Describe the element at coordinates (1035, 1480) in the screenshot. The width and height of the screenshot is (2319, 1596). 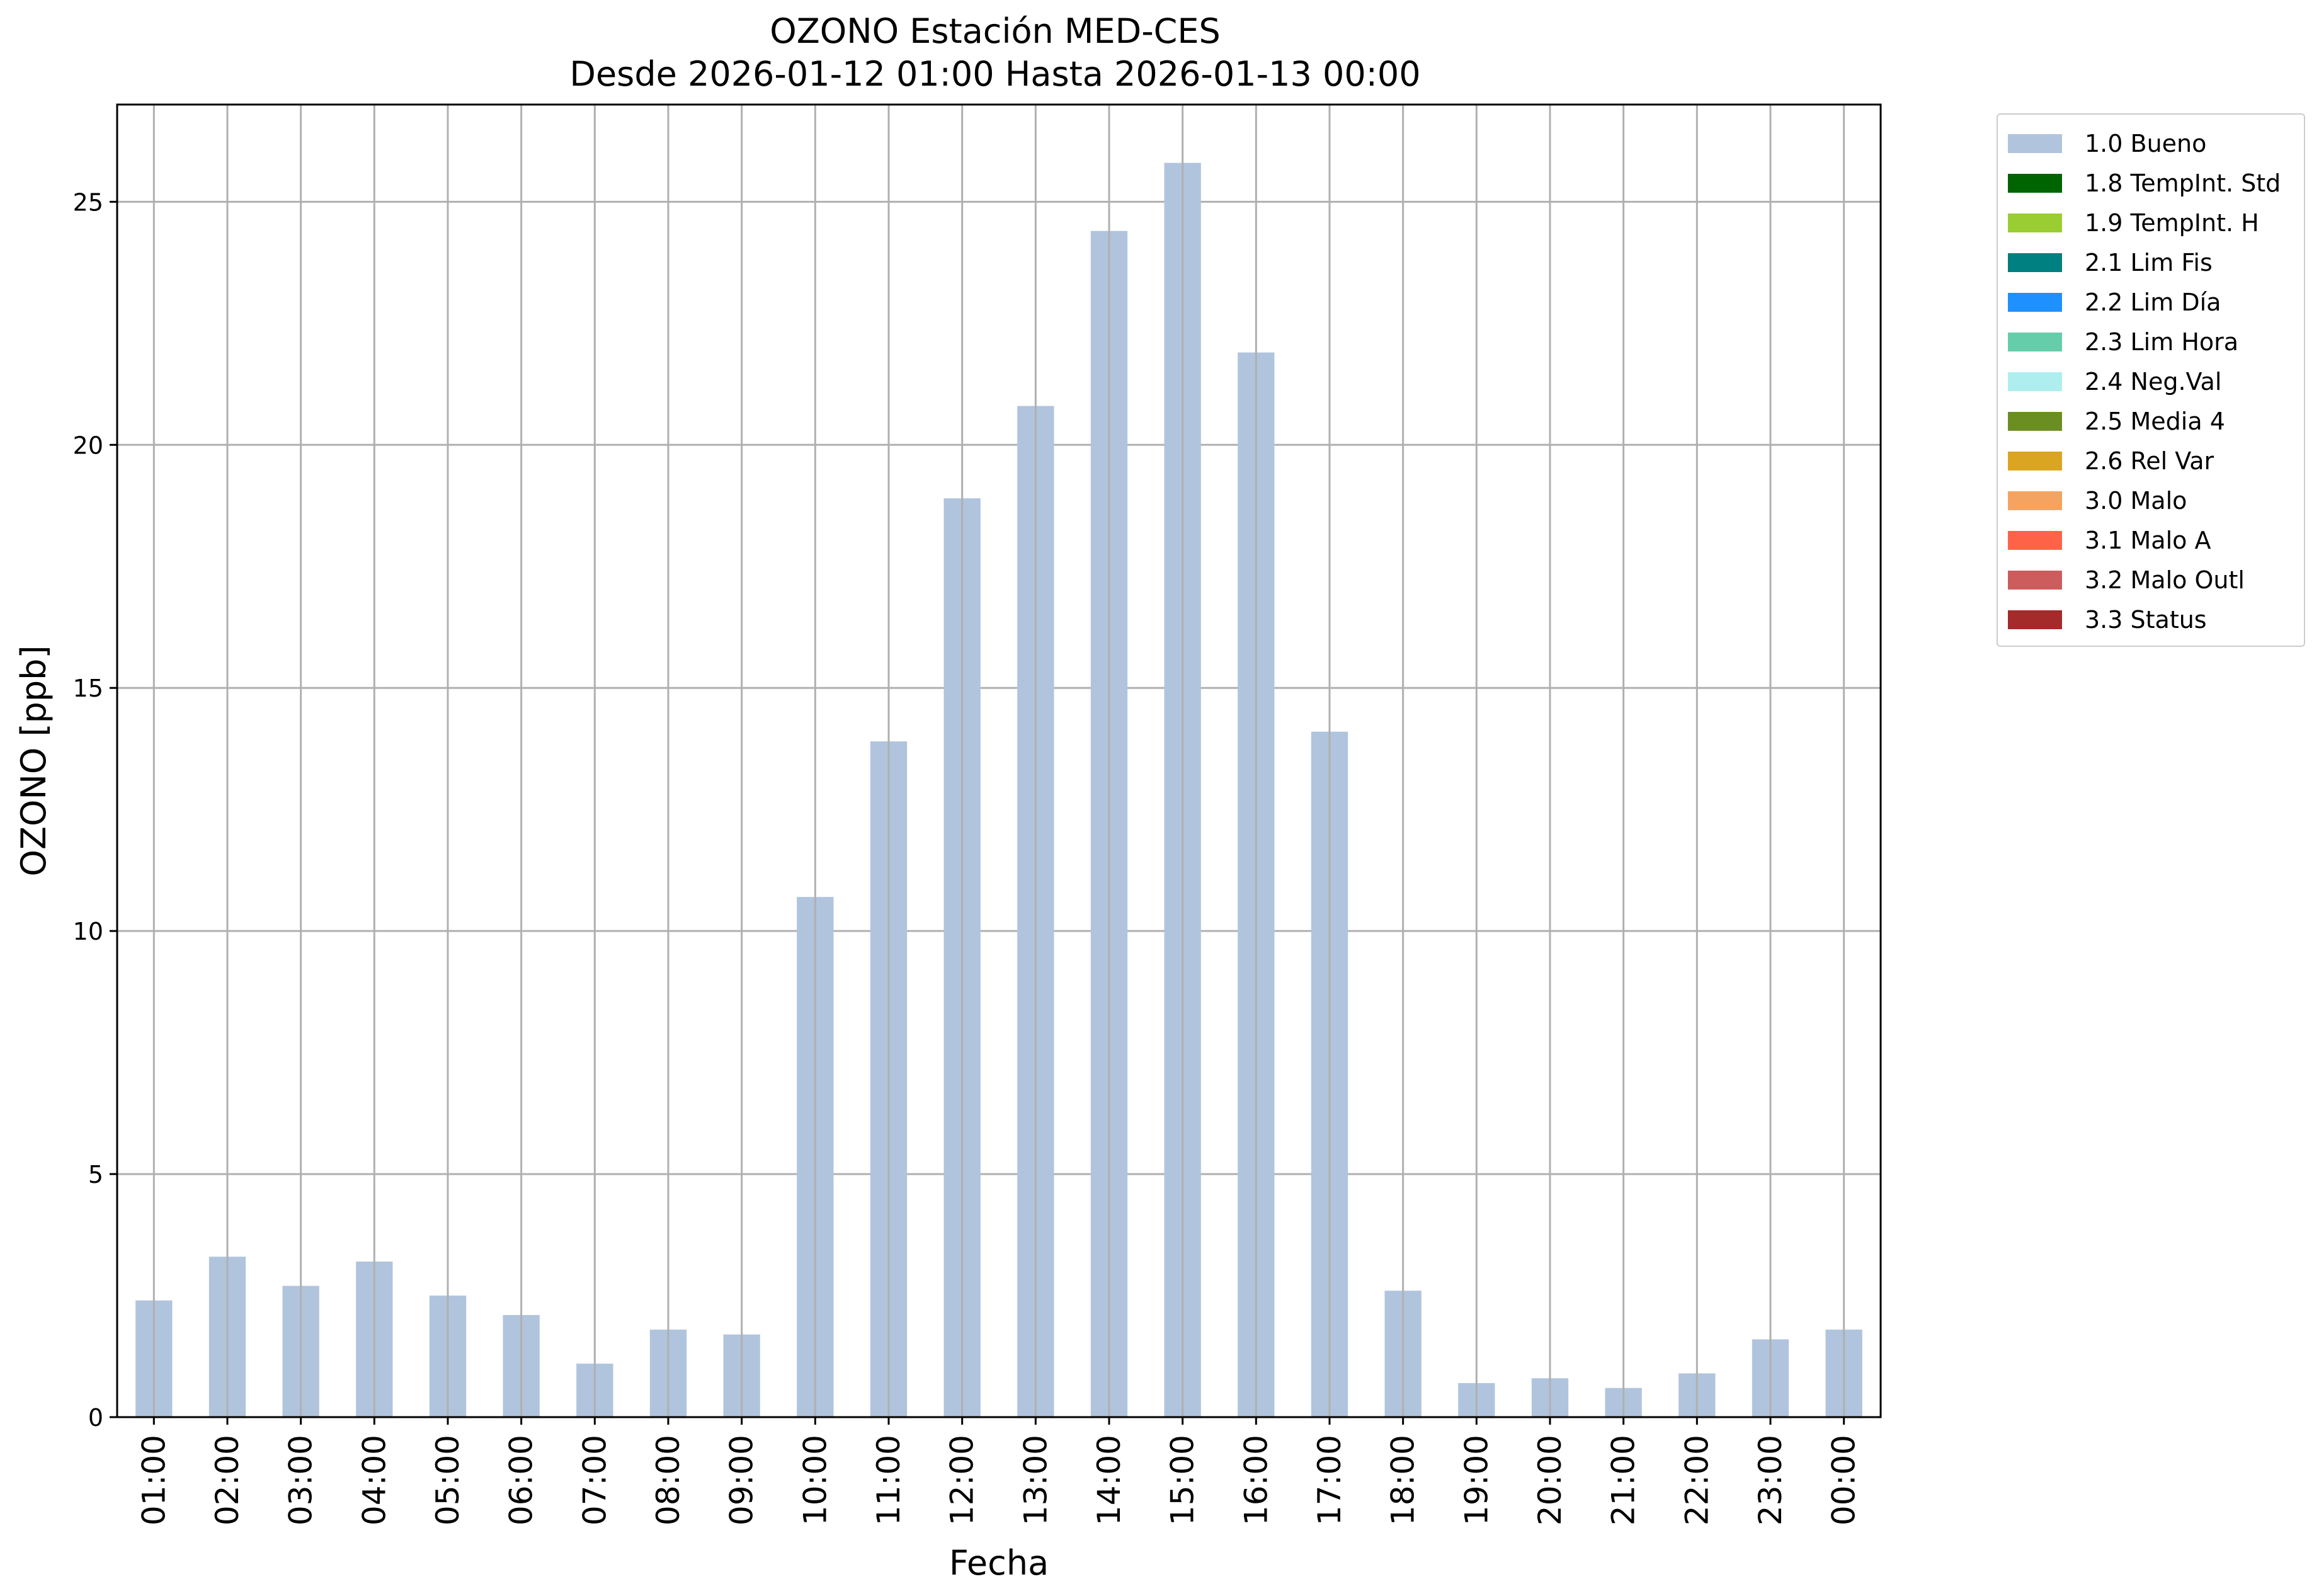
I see `x-tick-label: 13:00` at that location.